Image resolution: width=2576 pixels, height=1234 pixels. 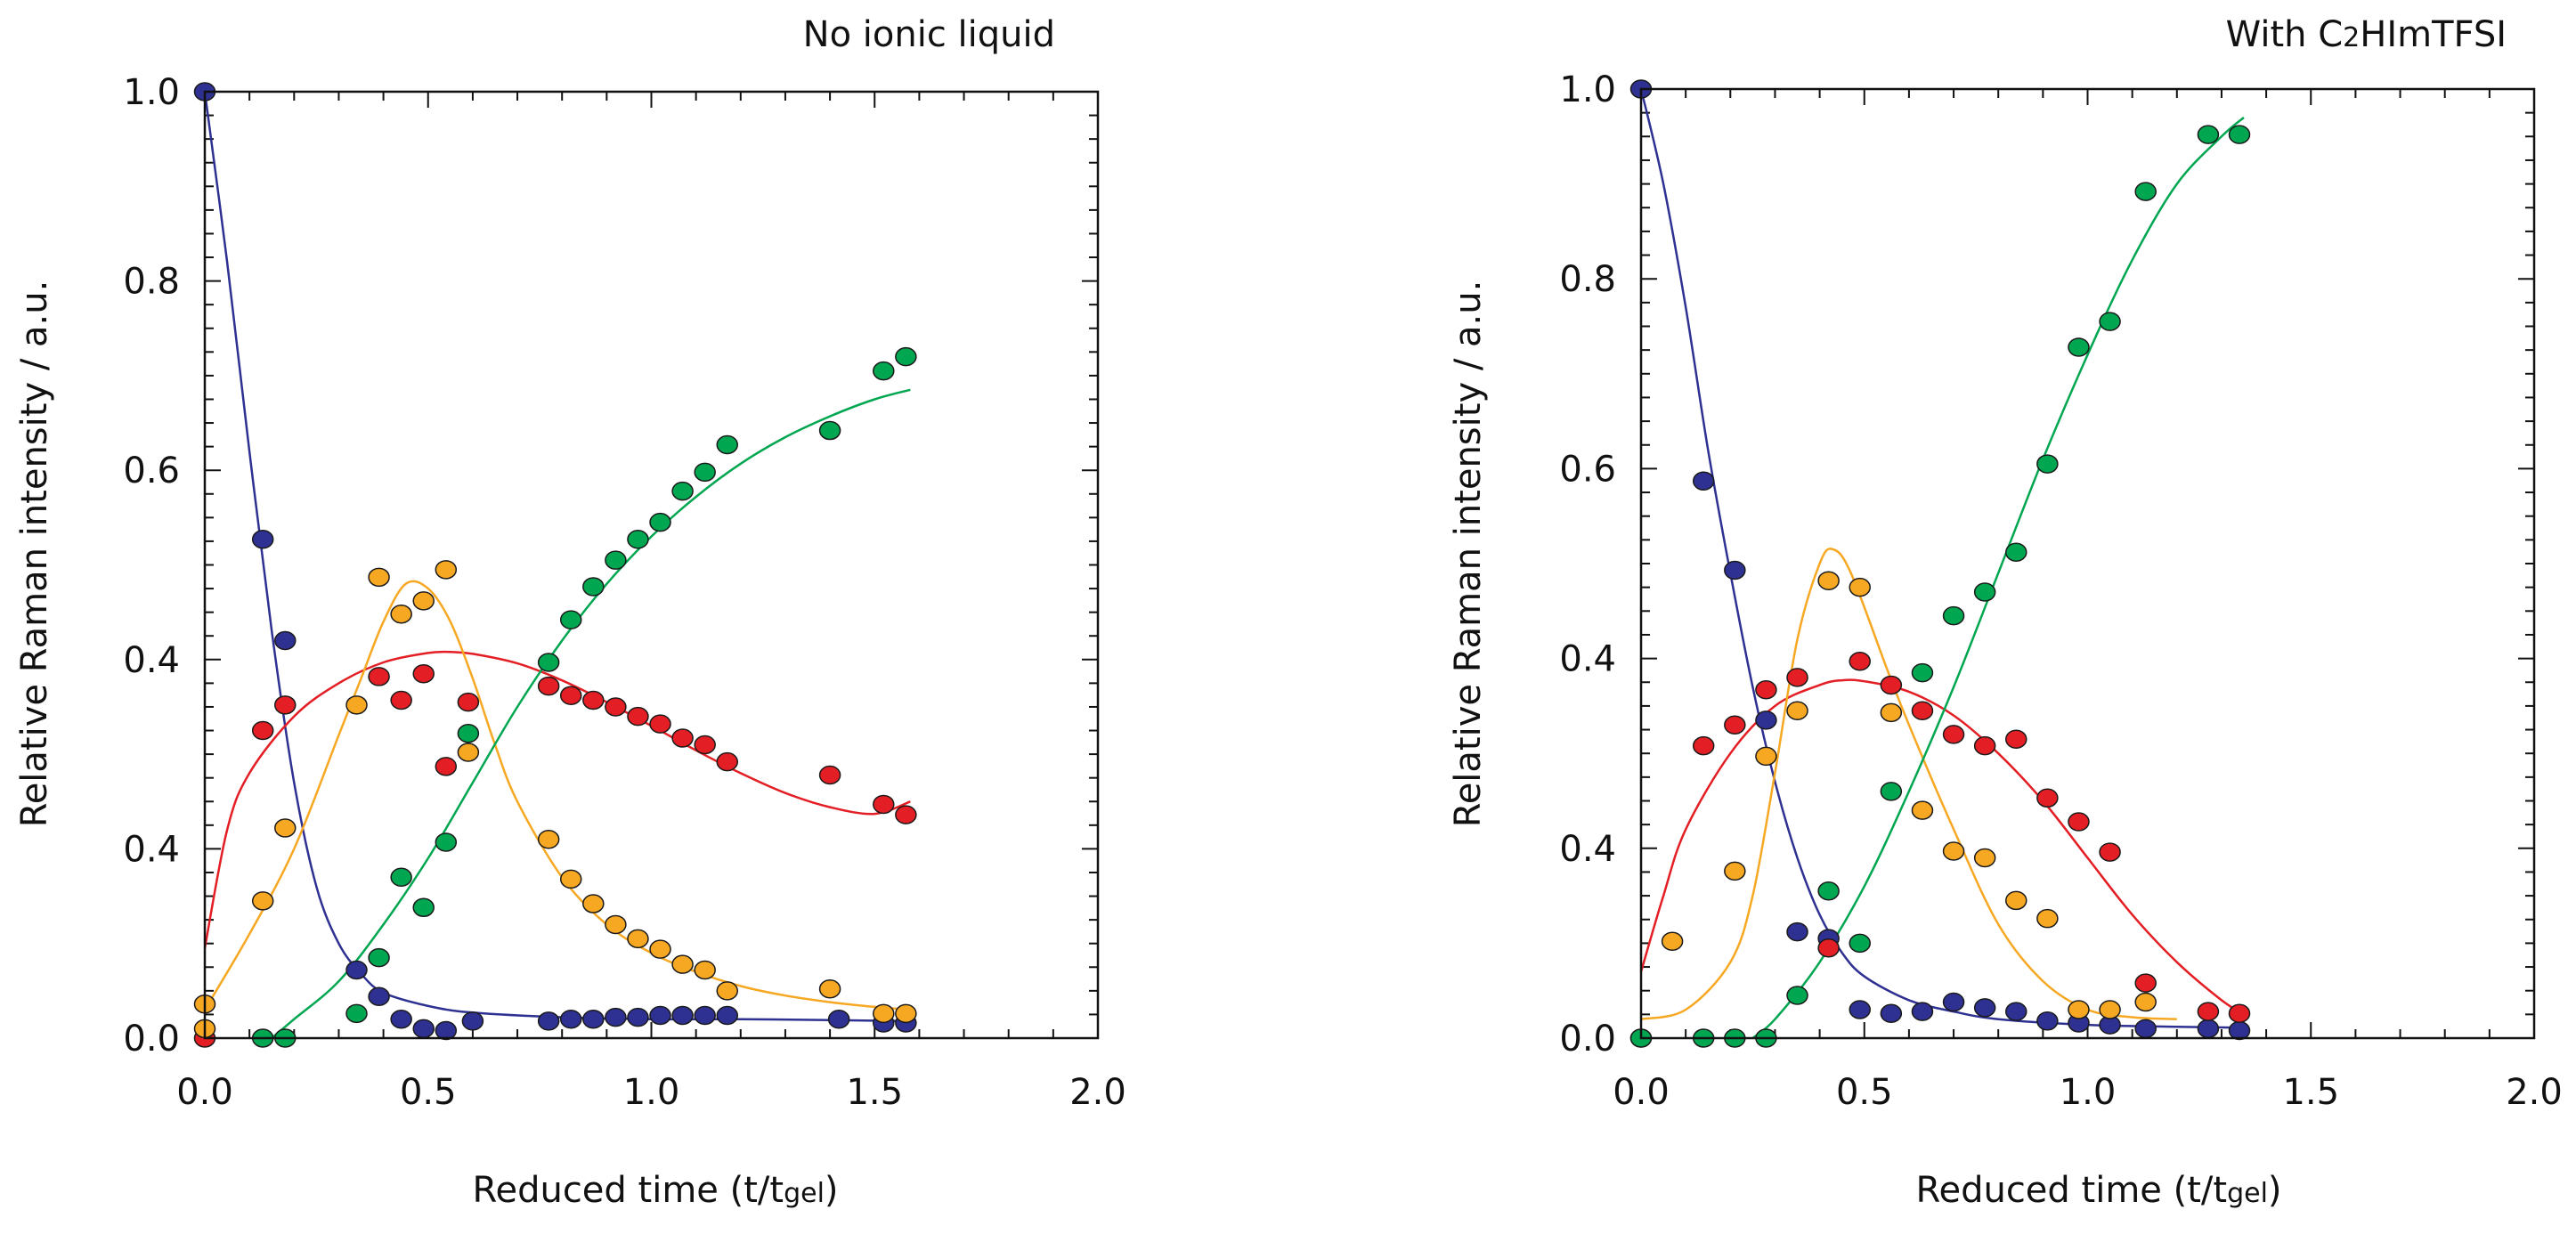 I want to click on red-fit-curve, so click(x=557, y=800).